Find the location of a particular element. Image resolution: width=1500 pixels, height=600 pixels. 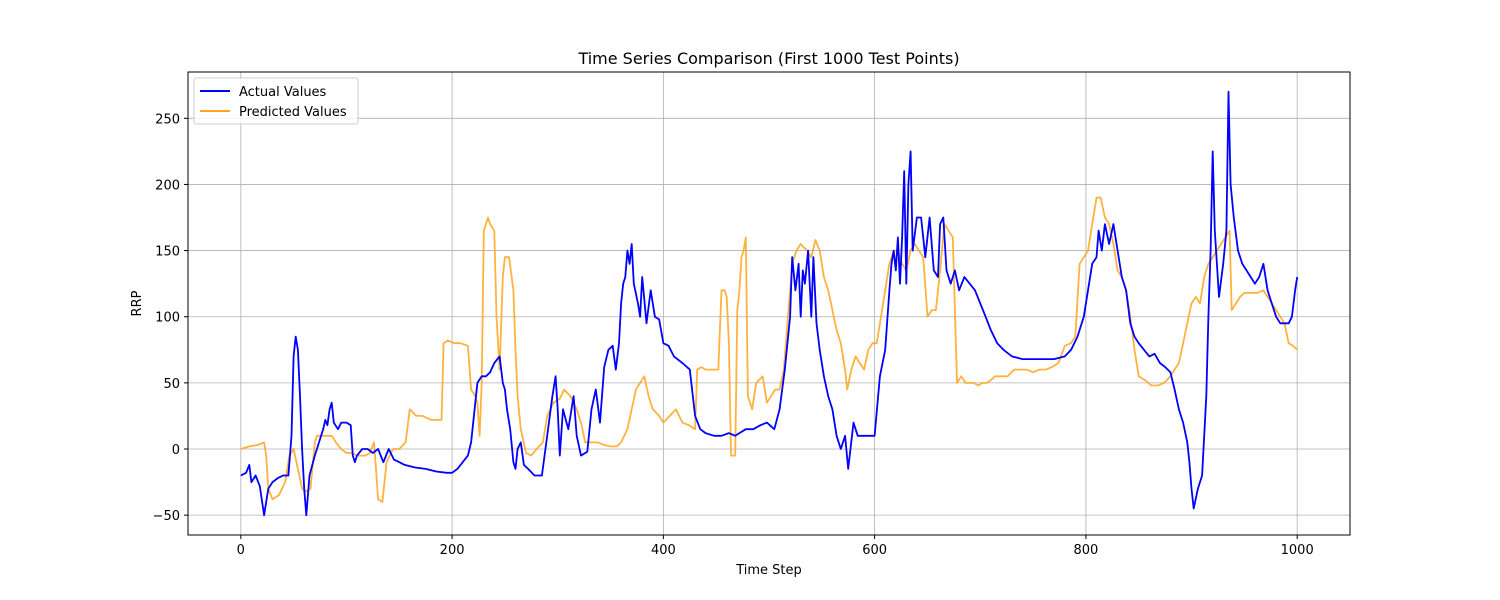

x-tick-label: 600 is located at coordinates (874, 550).